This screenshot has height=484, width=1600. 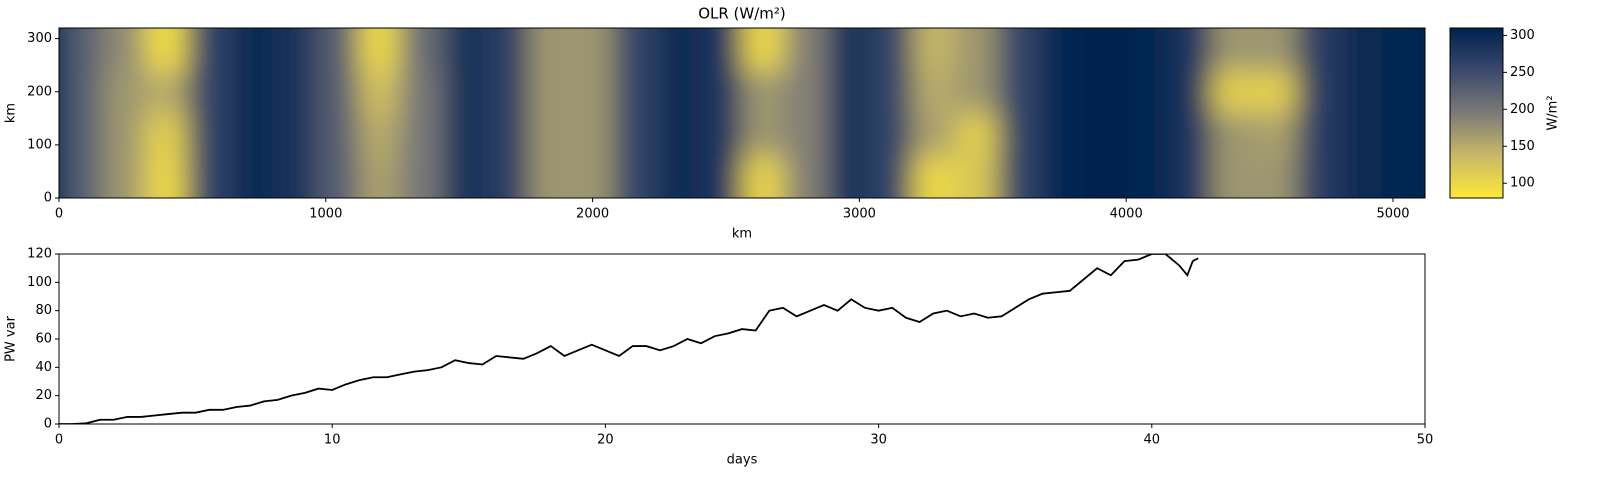 I want to click on x-tick-label: 2000, so click(x=592, y=214).